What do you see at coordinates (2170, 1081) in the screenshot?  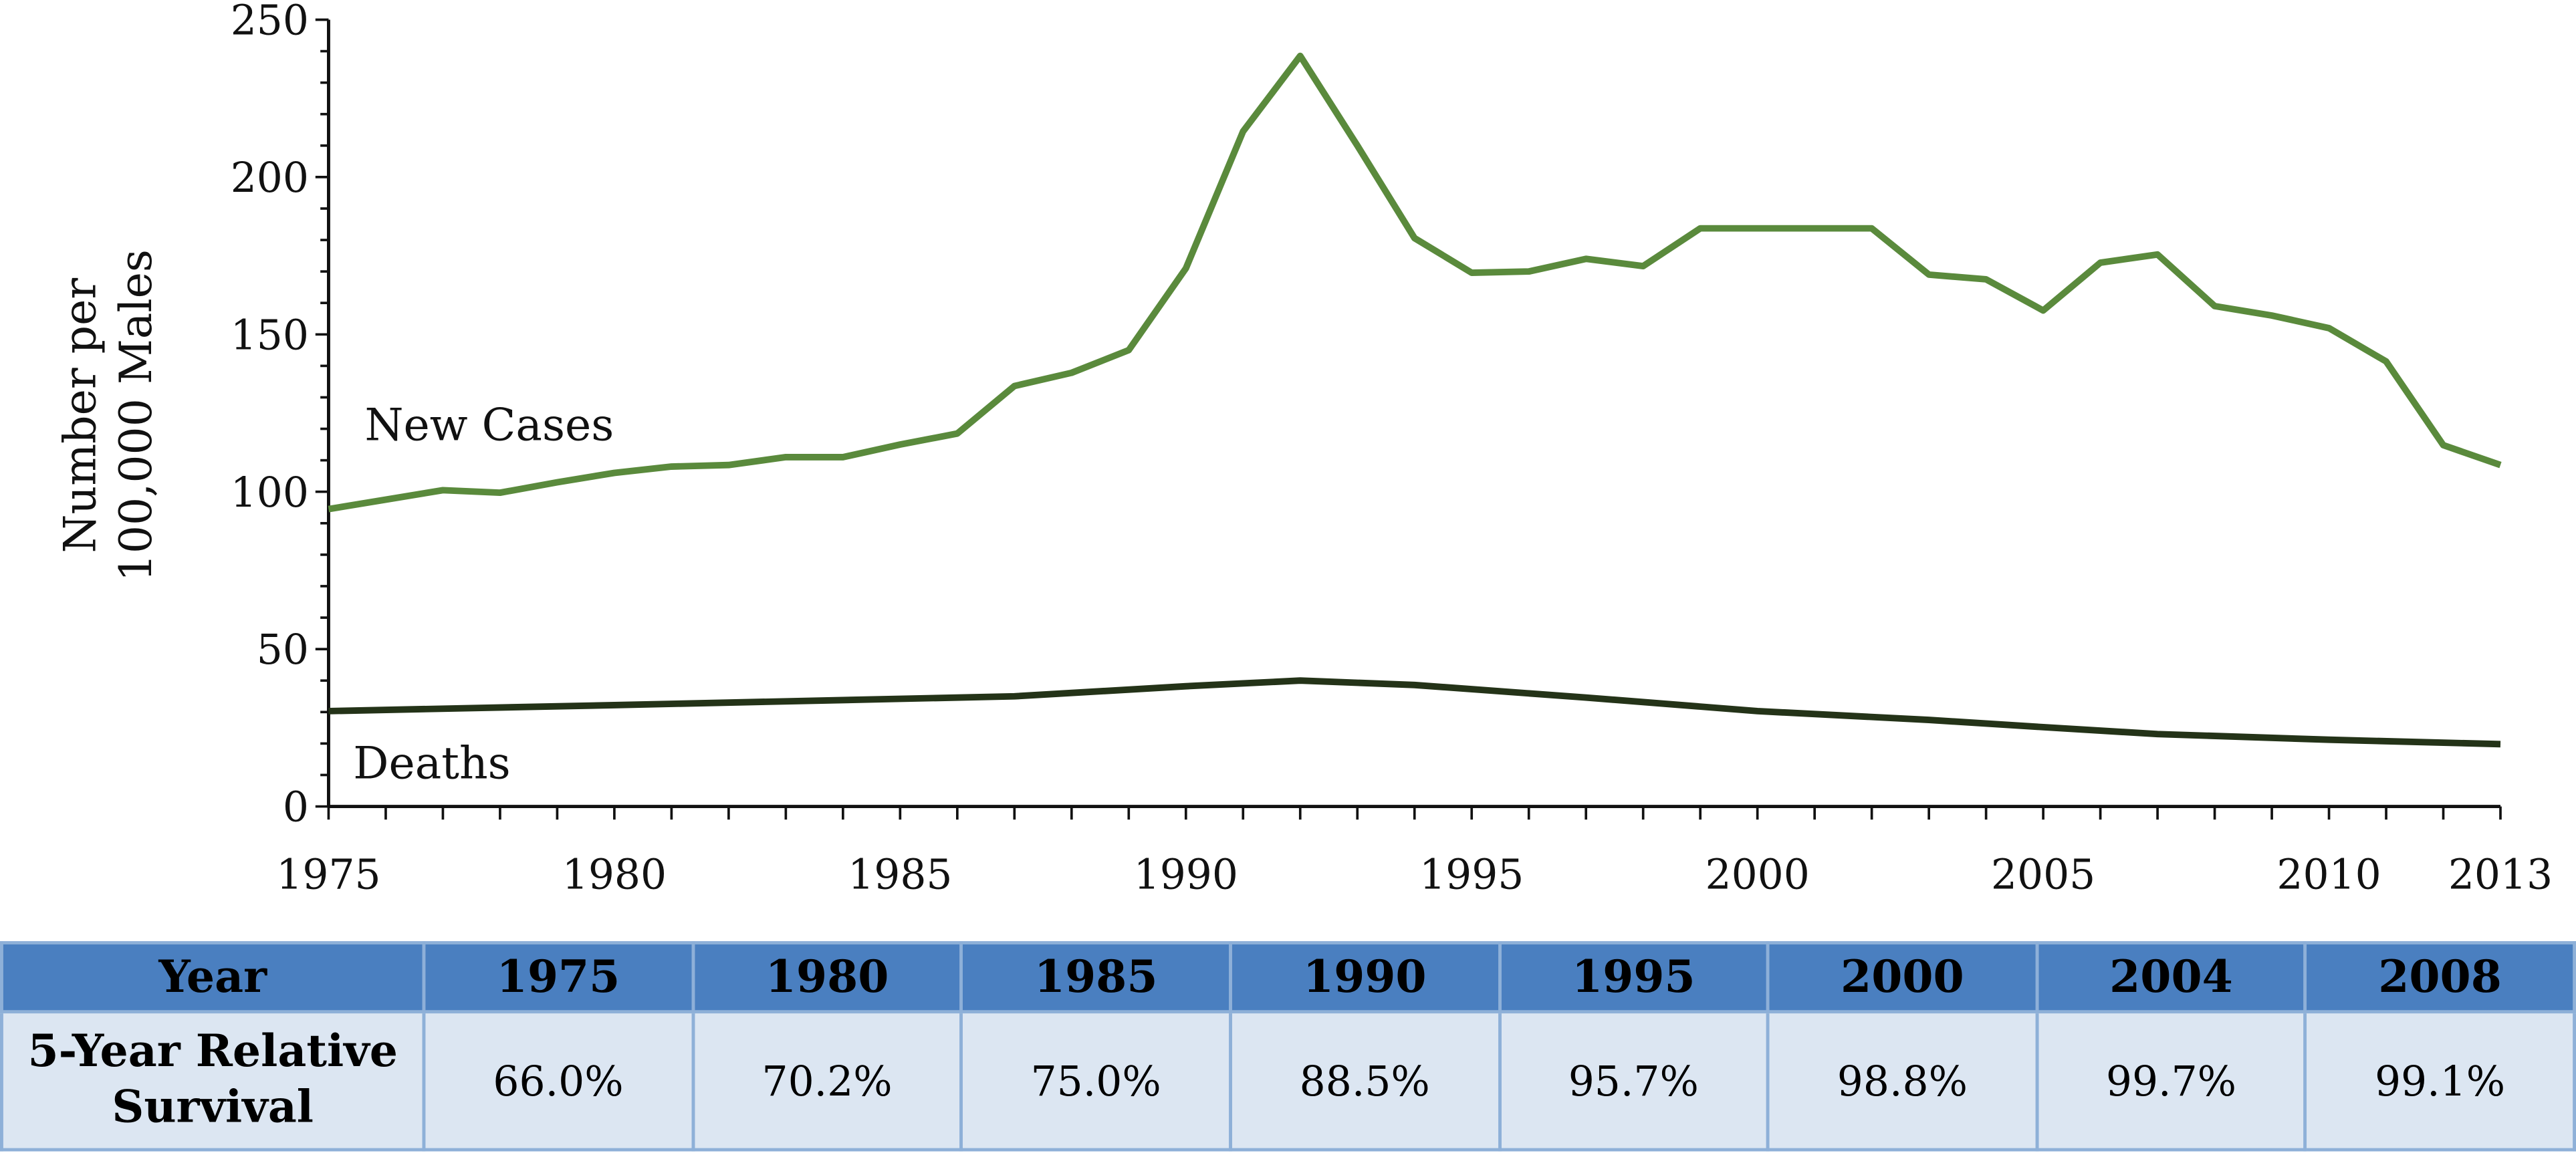 I see `survival-cell: 99.7%` at bounding box center [2170, 1081].